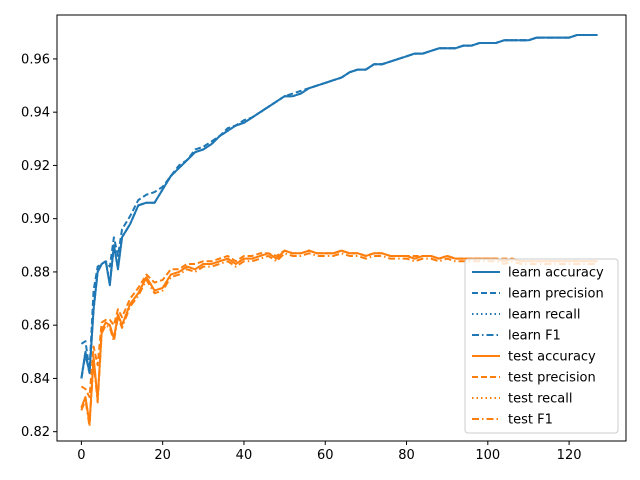 The height and width of the screenshot is (480, 640). What do you see at coordinates (487, 455) in the screenshot?
I see `x-tick-label: 100` at bounding box center [487, 455].